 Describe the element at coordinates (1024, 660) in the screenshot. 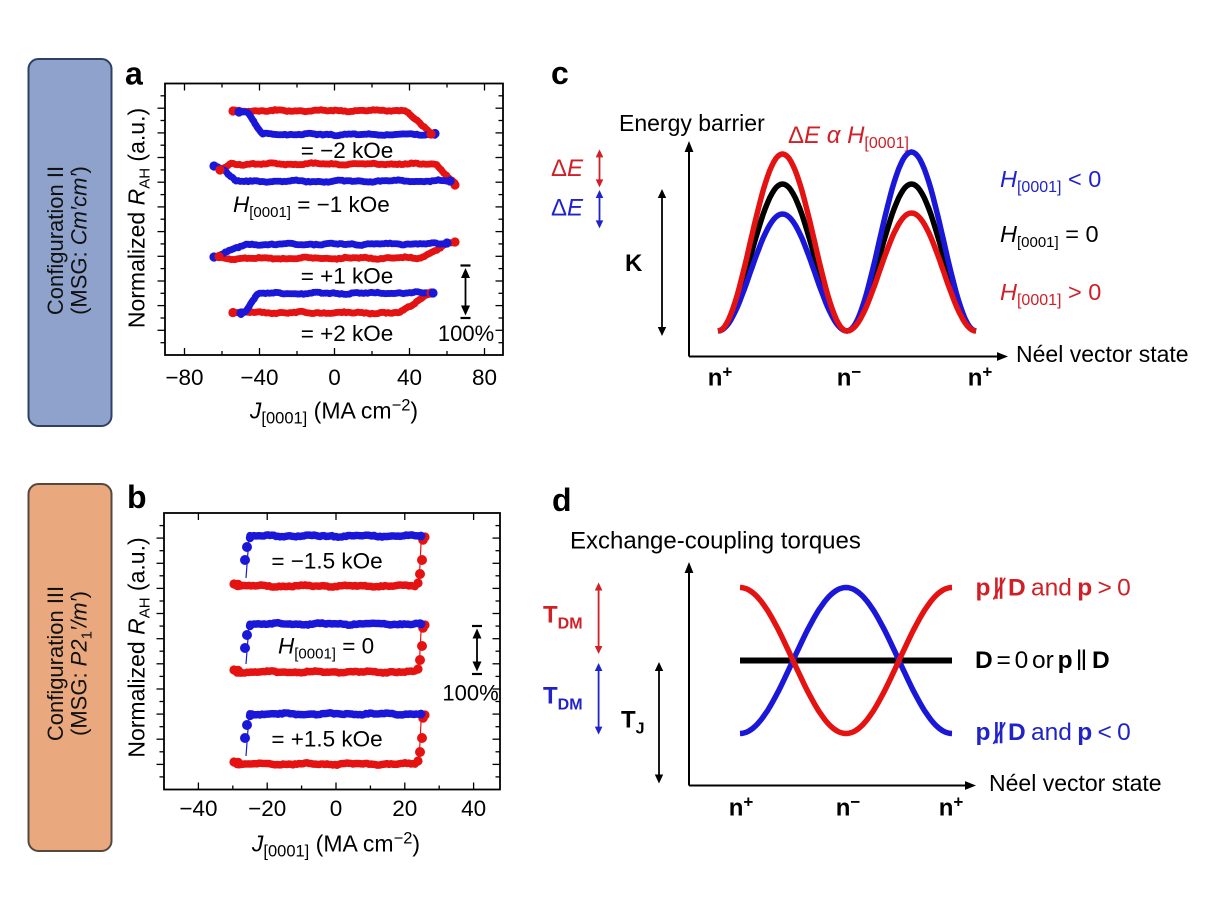

I see `svg-text: D = 0 or p` at that location.